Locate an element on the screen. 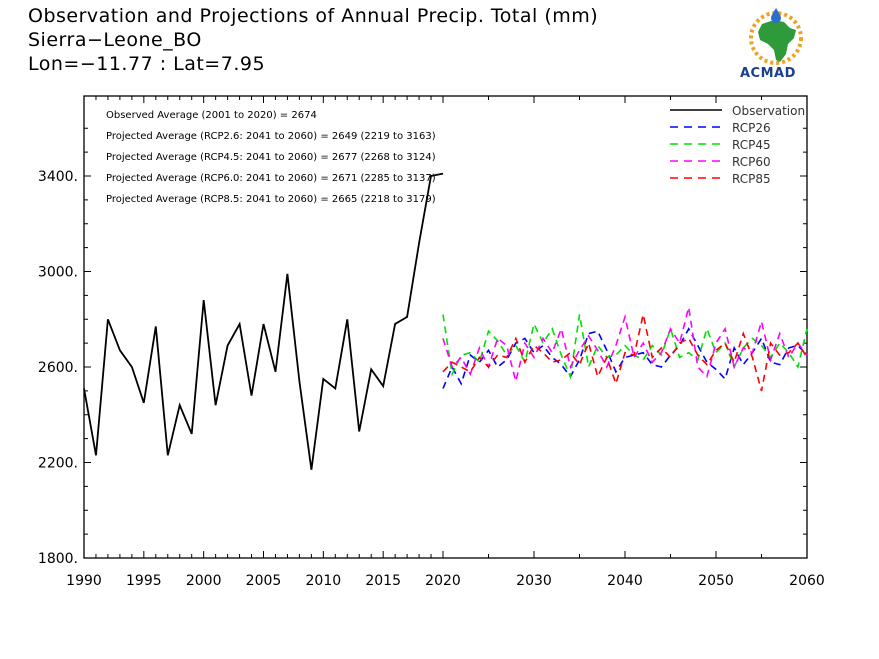 The width and height of the screenshot is (879, 659). y-tick-label: 2200. is located at coordinates (58, 464).